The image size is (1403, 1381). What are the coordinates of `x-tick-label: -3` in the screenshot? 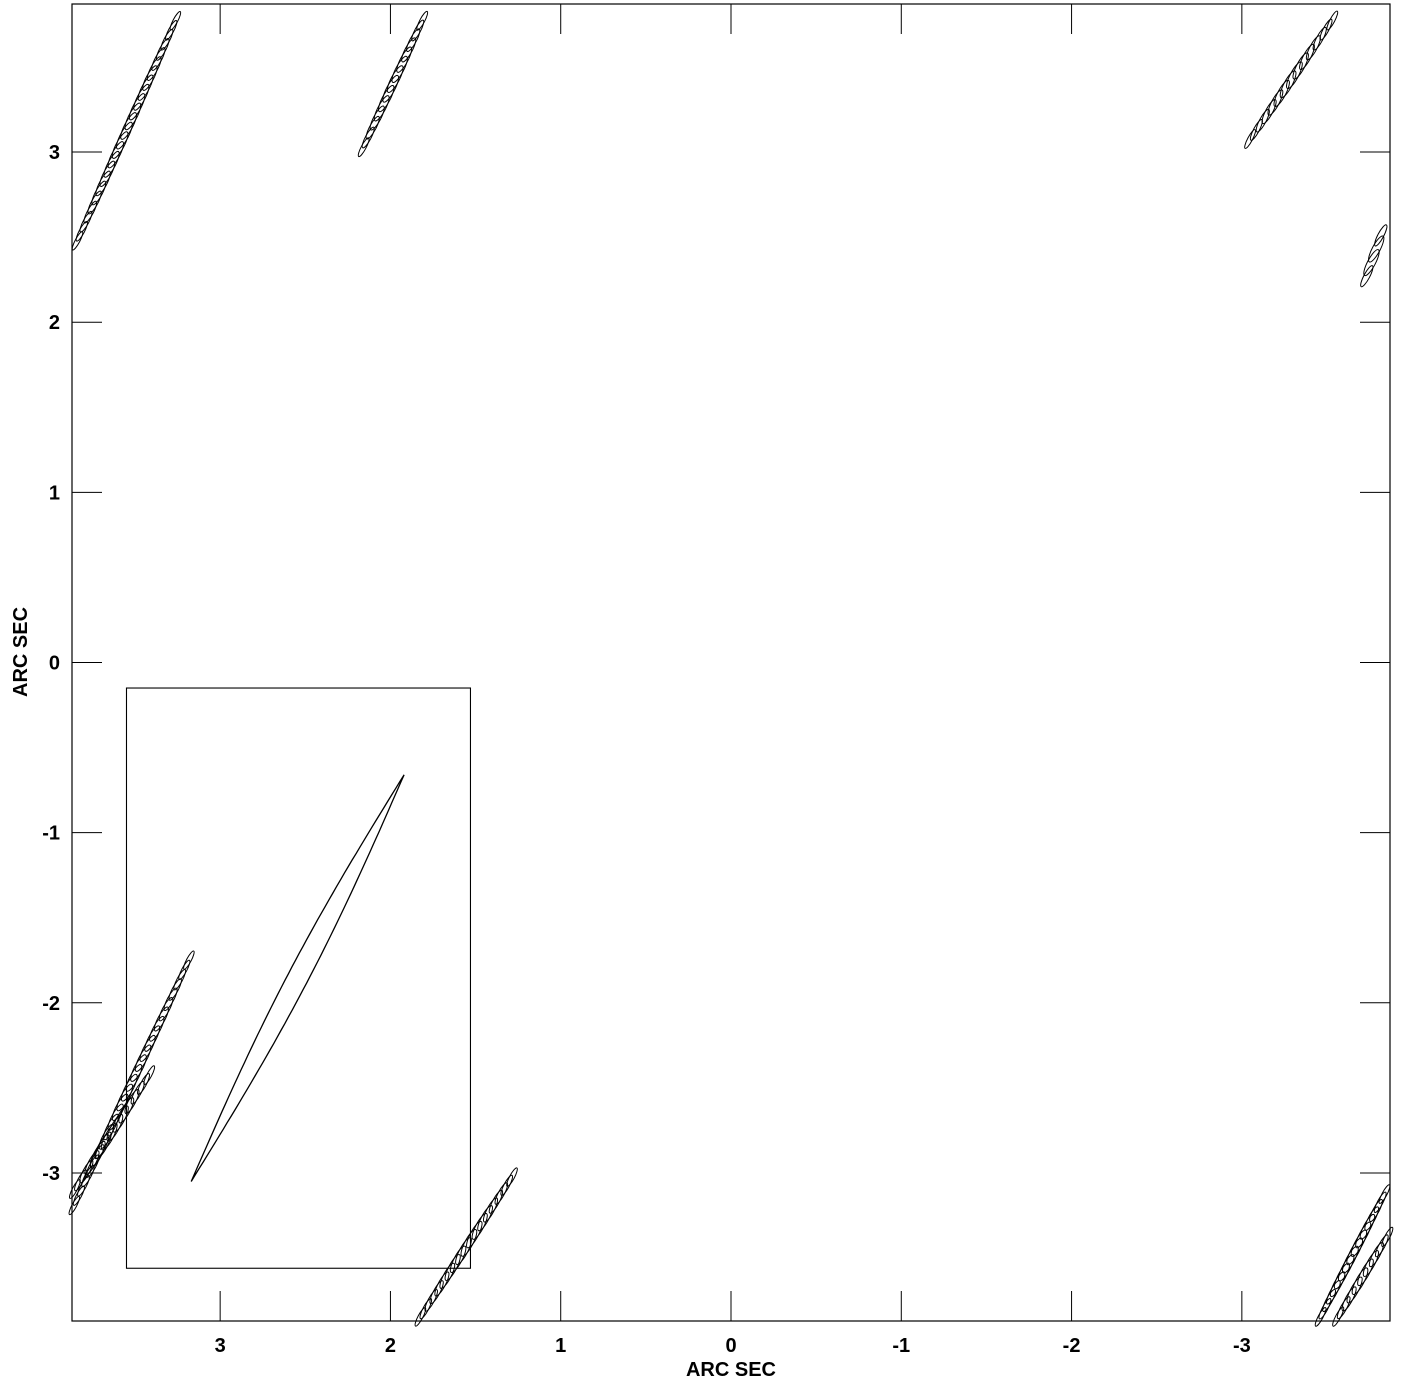 It's located at (1242, 1346).